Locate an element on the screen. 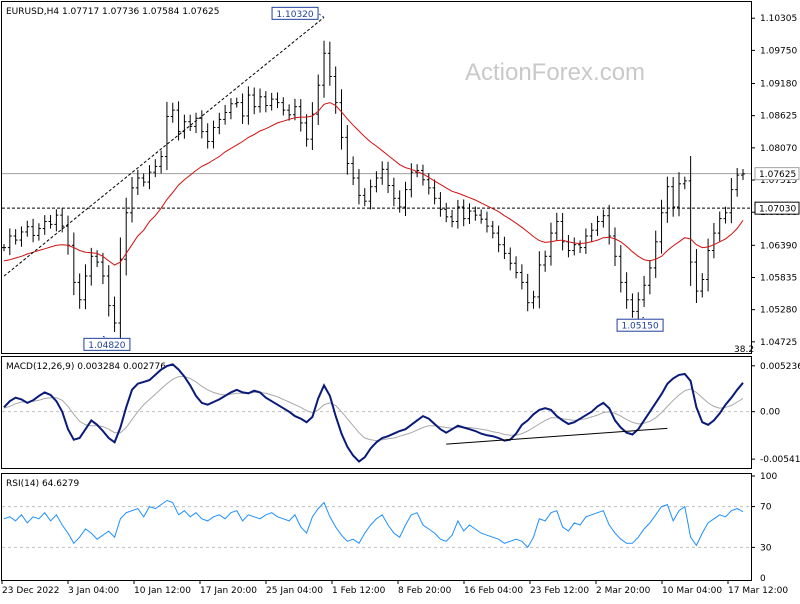 The height and width of the screenshot is (604, 800). x-tick-label: 16 Feb 04:00 is located at coordinates (493, 591).